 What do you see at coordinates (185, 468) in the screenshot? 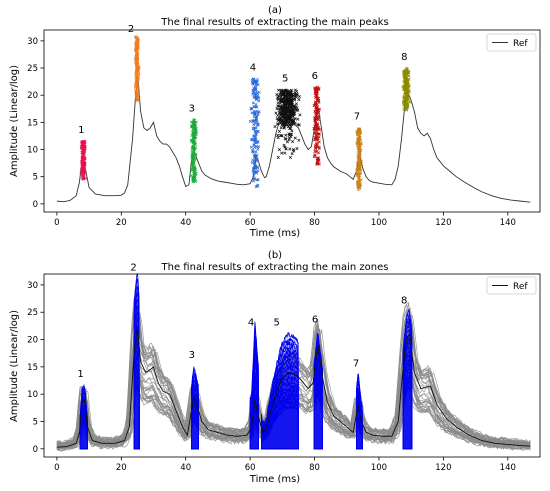
I see `panel-b-xtick-label: 40` at bounding box center [185, 468].